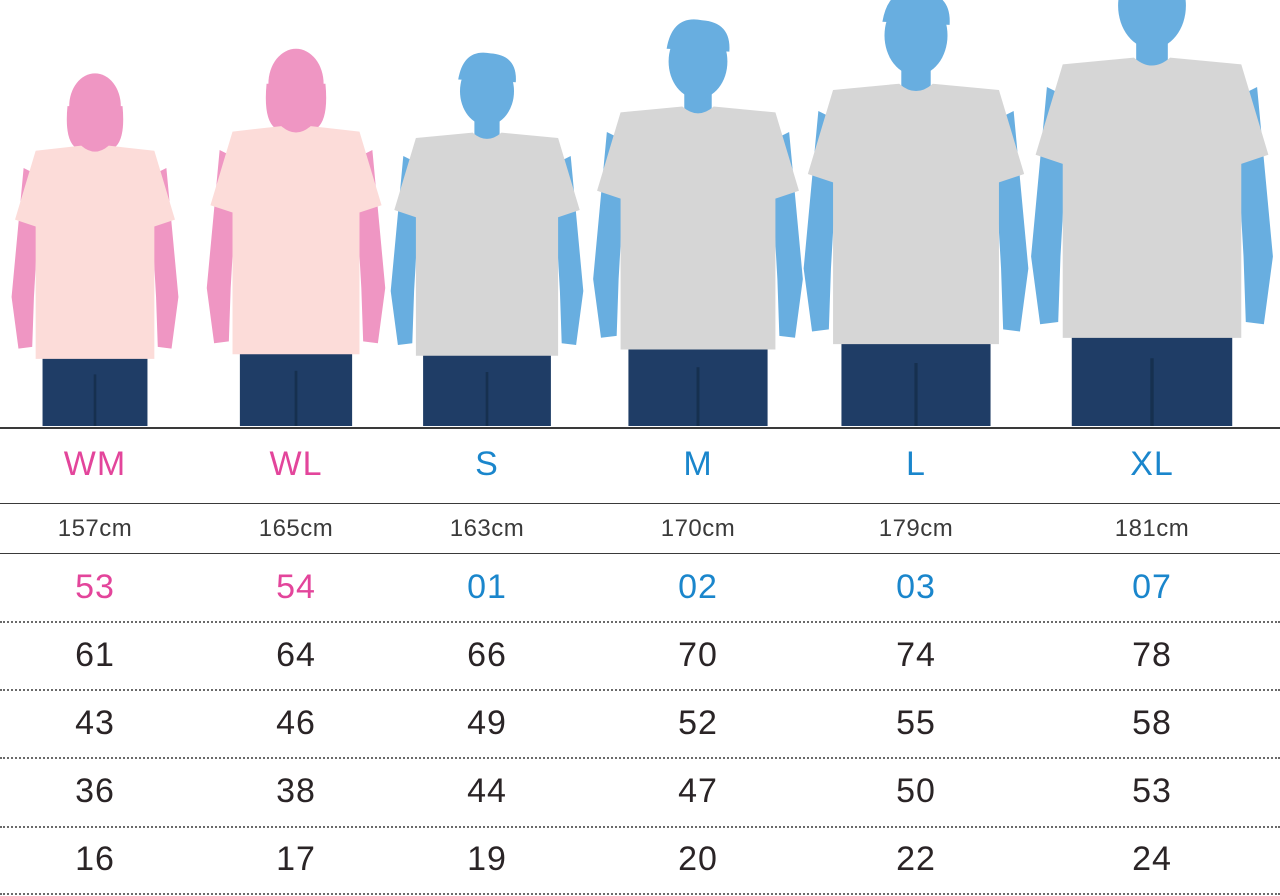 Image resolution: width=1280 pixels, height=896 pixels. What do you see at coordinates (698, 791) in the screenshot?
I see `measure-value-3-m: 47` at bounding box center [698, 791].